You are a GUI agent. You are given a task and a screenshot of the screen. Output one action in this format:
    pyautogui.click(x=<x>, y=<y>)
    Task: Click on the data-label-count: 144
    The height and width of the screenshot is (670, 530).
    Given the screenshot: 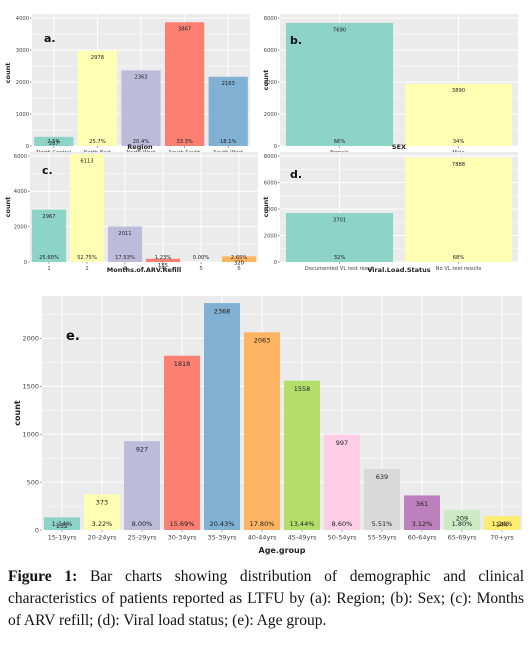 What is the action you would take?
    pyautogui.click(x=502, y=525)
    